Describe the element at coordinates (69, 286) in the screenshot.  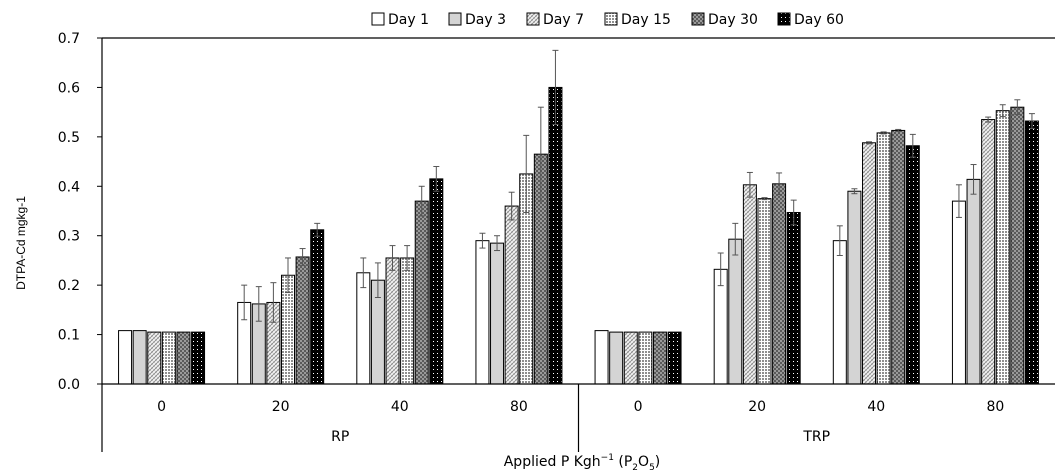
I see `y-tick-label: 0.2` at that location.